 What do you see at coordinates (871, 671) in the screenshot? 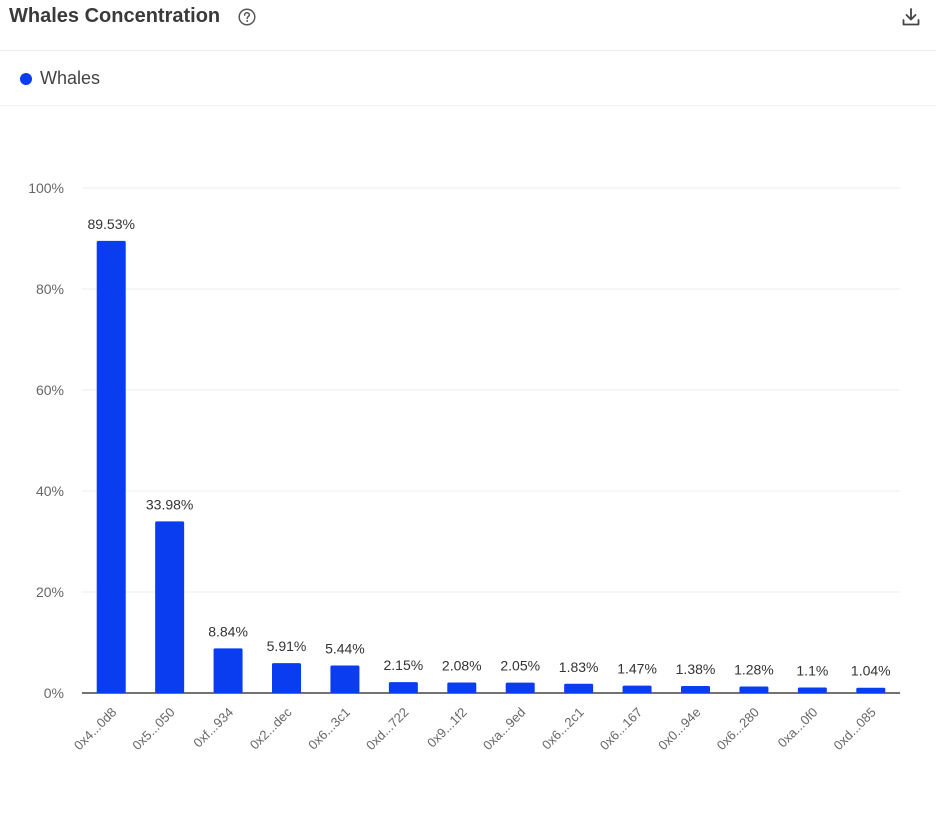
I see `data-label: 1.04%` at bounding box center [871, 671].